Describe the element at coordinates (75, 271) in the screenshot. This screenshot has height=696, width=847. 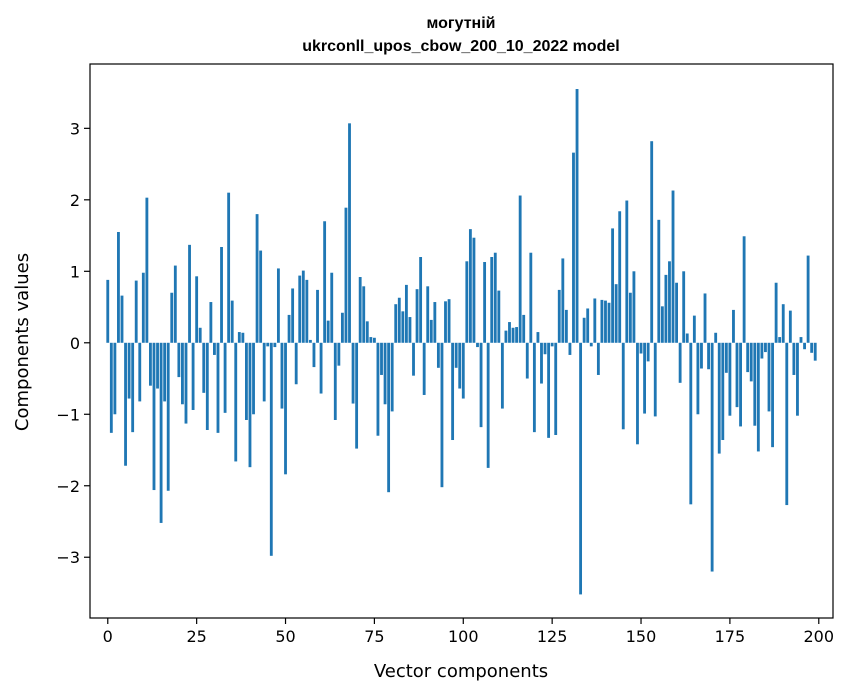
I see `y-tick-label: 1` at that location.